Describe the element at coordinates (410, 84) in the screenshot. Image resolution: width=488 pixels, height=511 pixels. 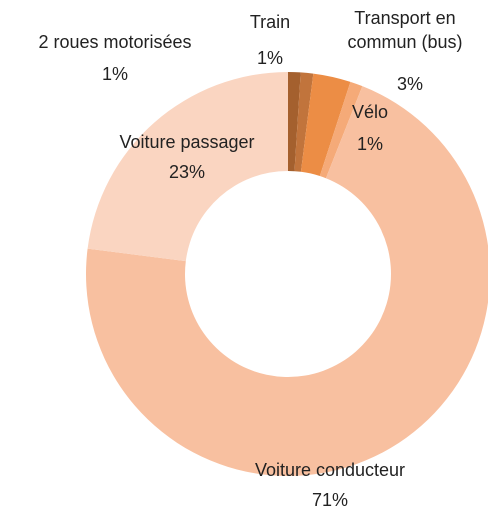
I see `value-label: 3%` at that location.